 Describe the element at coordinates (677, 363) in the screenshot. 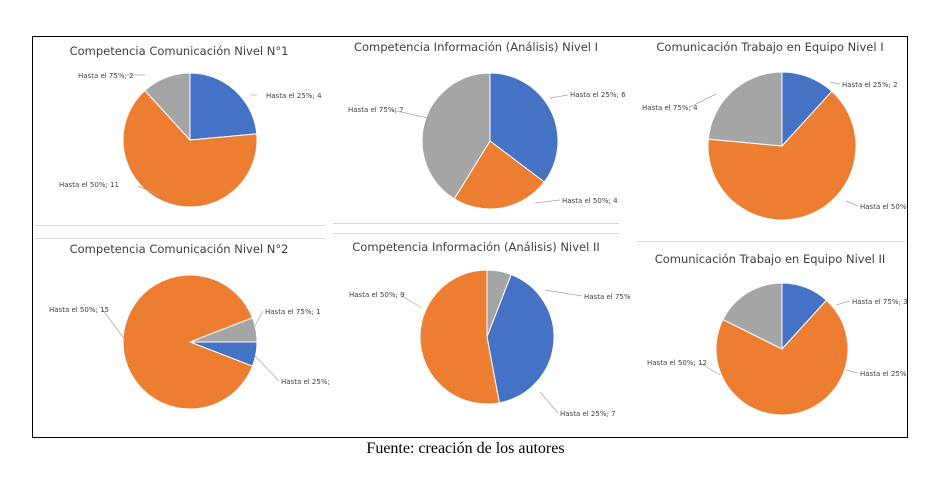

I see `data-label-hasta-el-50: Hasta el 50%; 12` at that location.